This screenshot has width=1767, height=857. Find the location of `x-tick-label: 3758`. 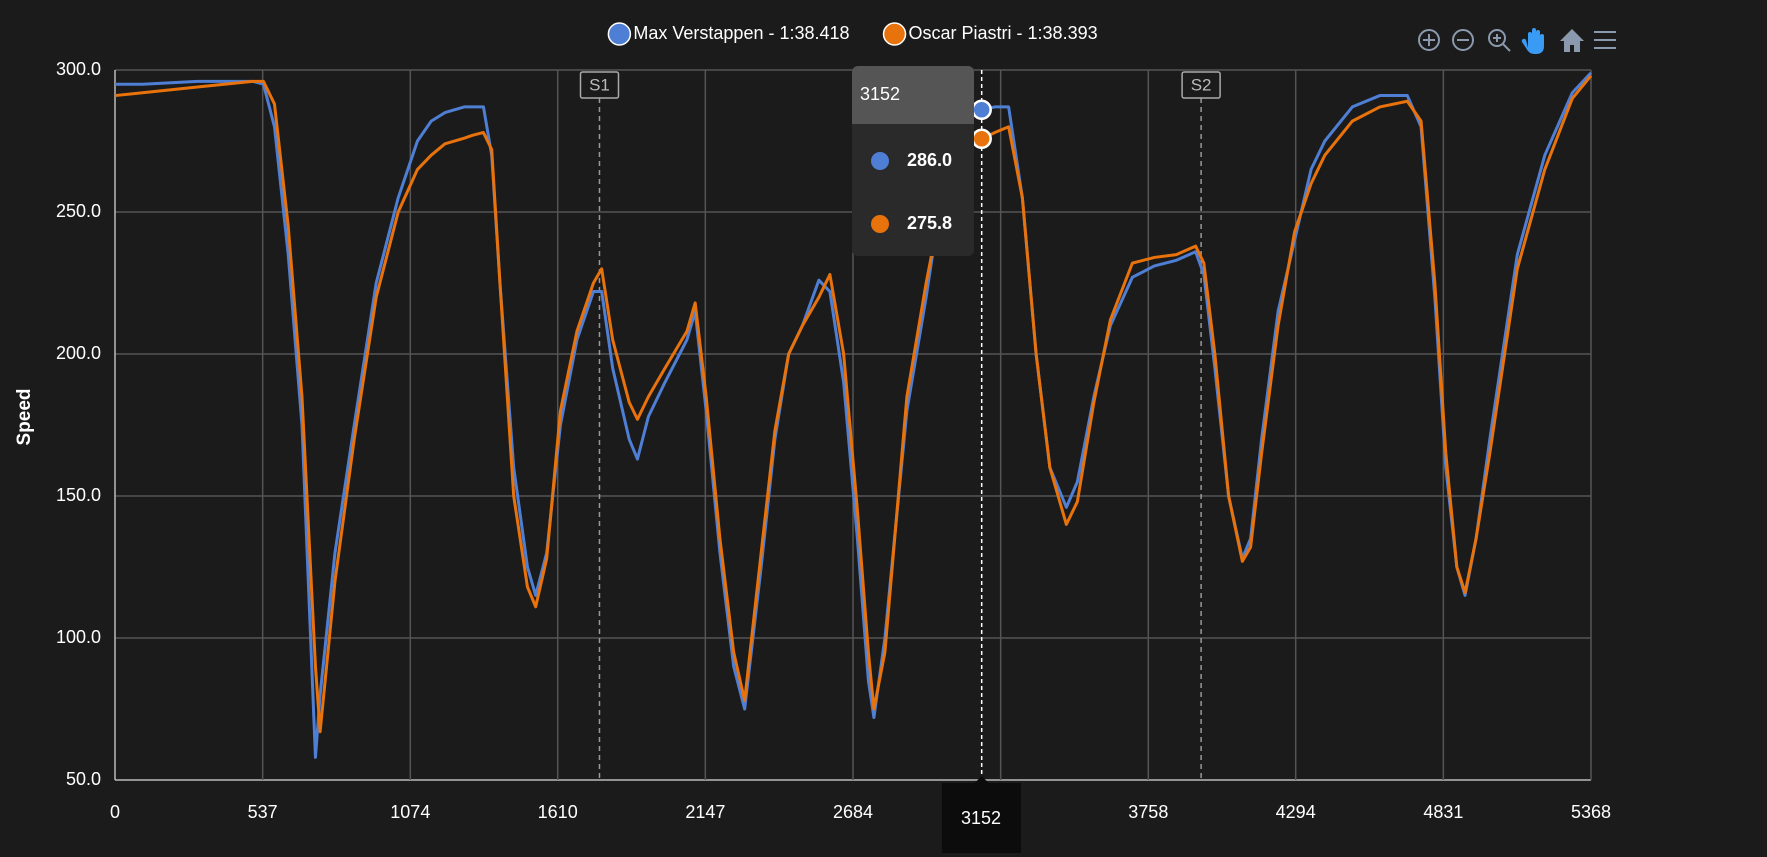

x-tick-label: 3758 is located at coordinates (1148, 812).